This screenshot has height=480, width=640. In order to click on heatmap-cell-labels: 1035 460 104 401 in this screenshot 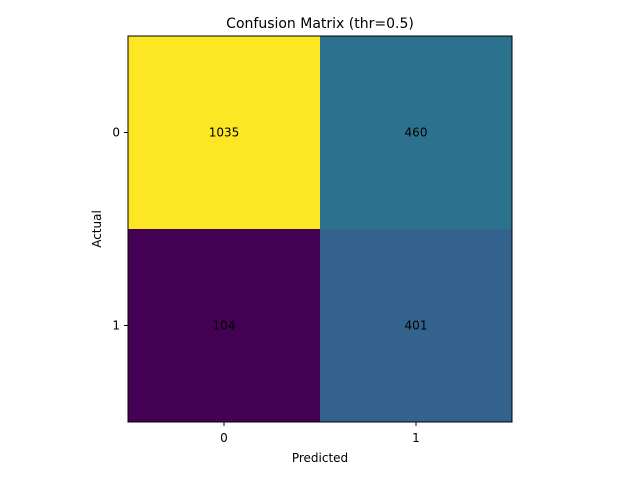, I will do `click(318, 229)`.